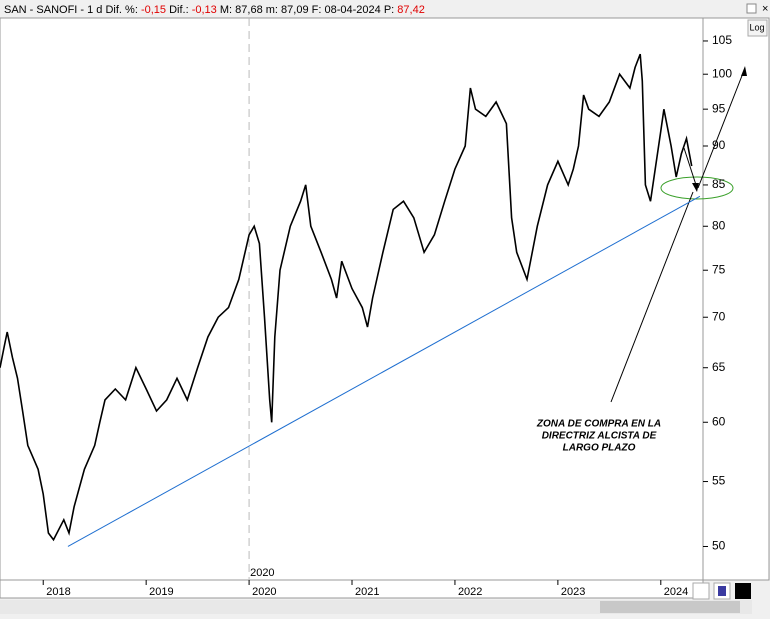 The image size is (770, 624). What do you see at coordinates (226, 10) in the screenshot?
I see `stat-label: M:` at bounding box center [226, 10].